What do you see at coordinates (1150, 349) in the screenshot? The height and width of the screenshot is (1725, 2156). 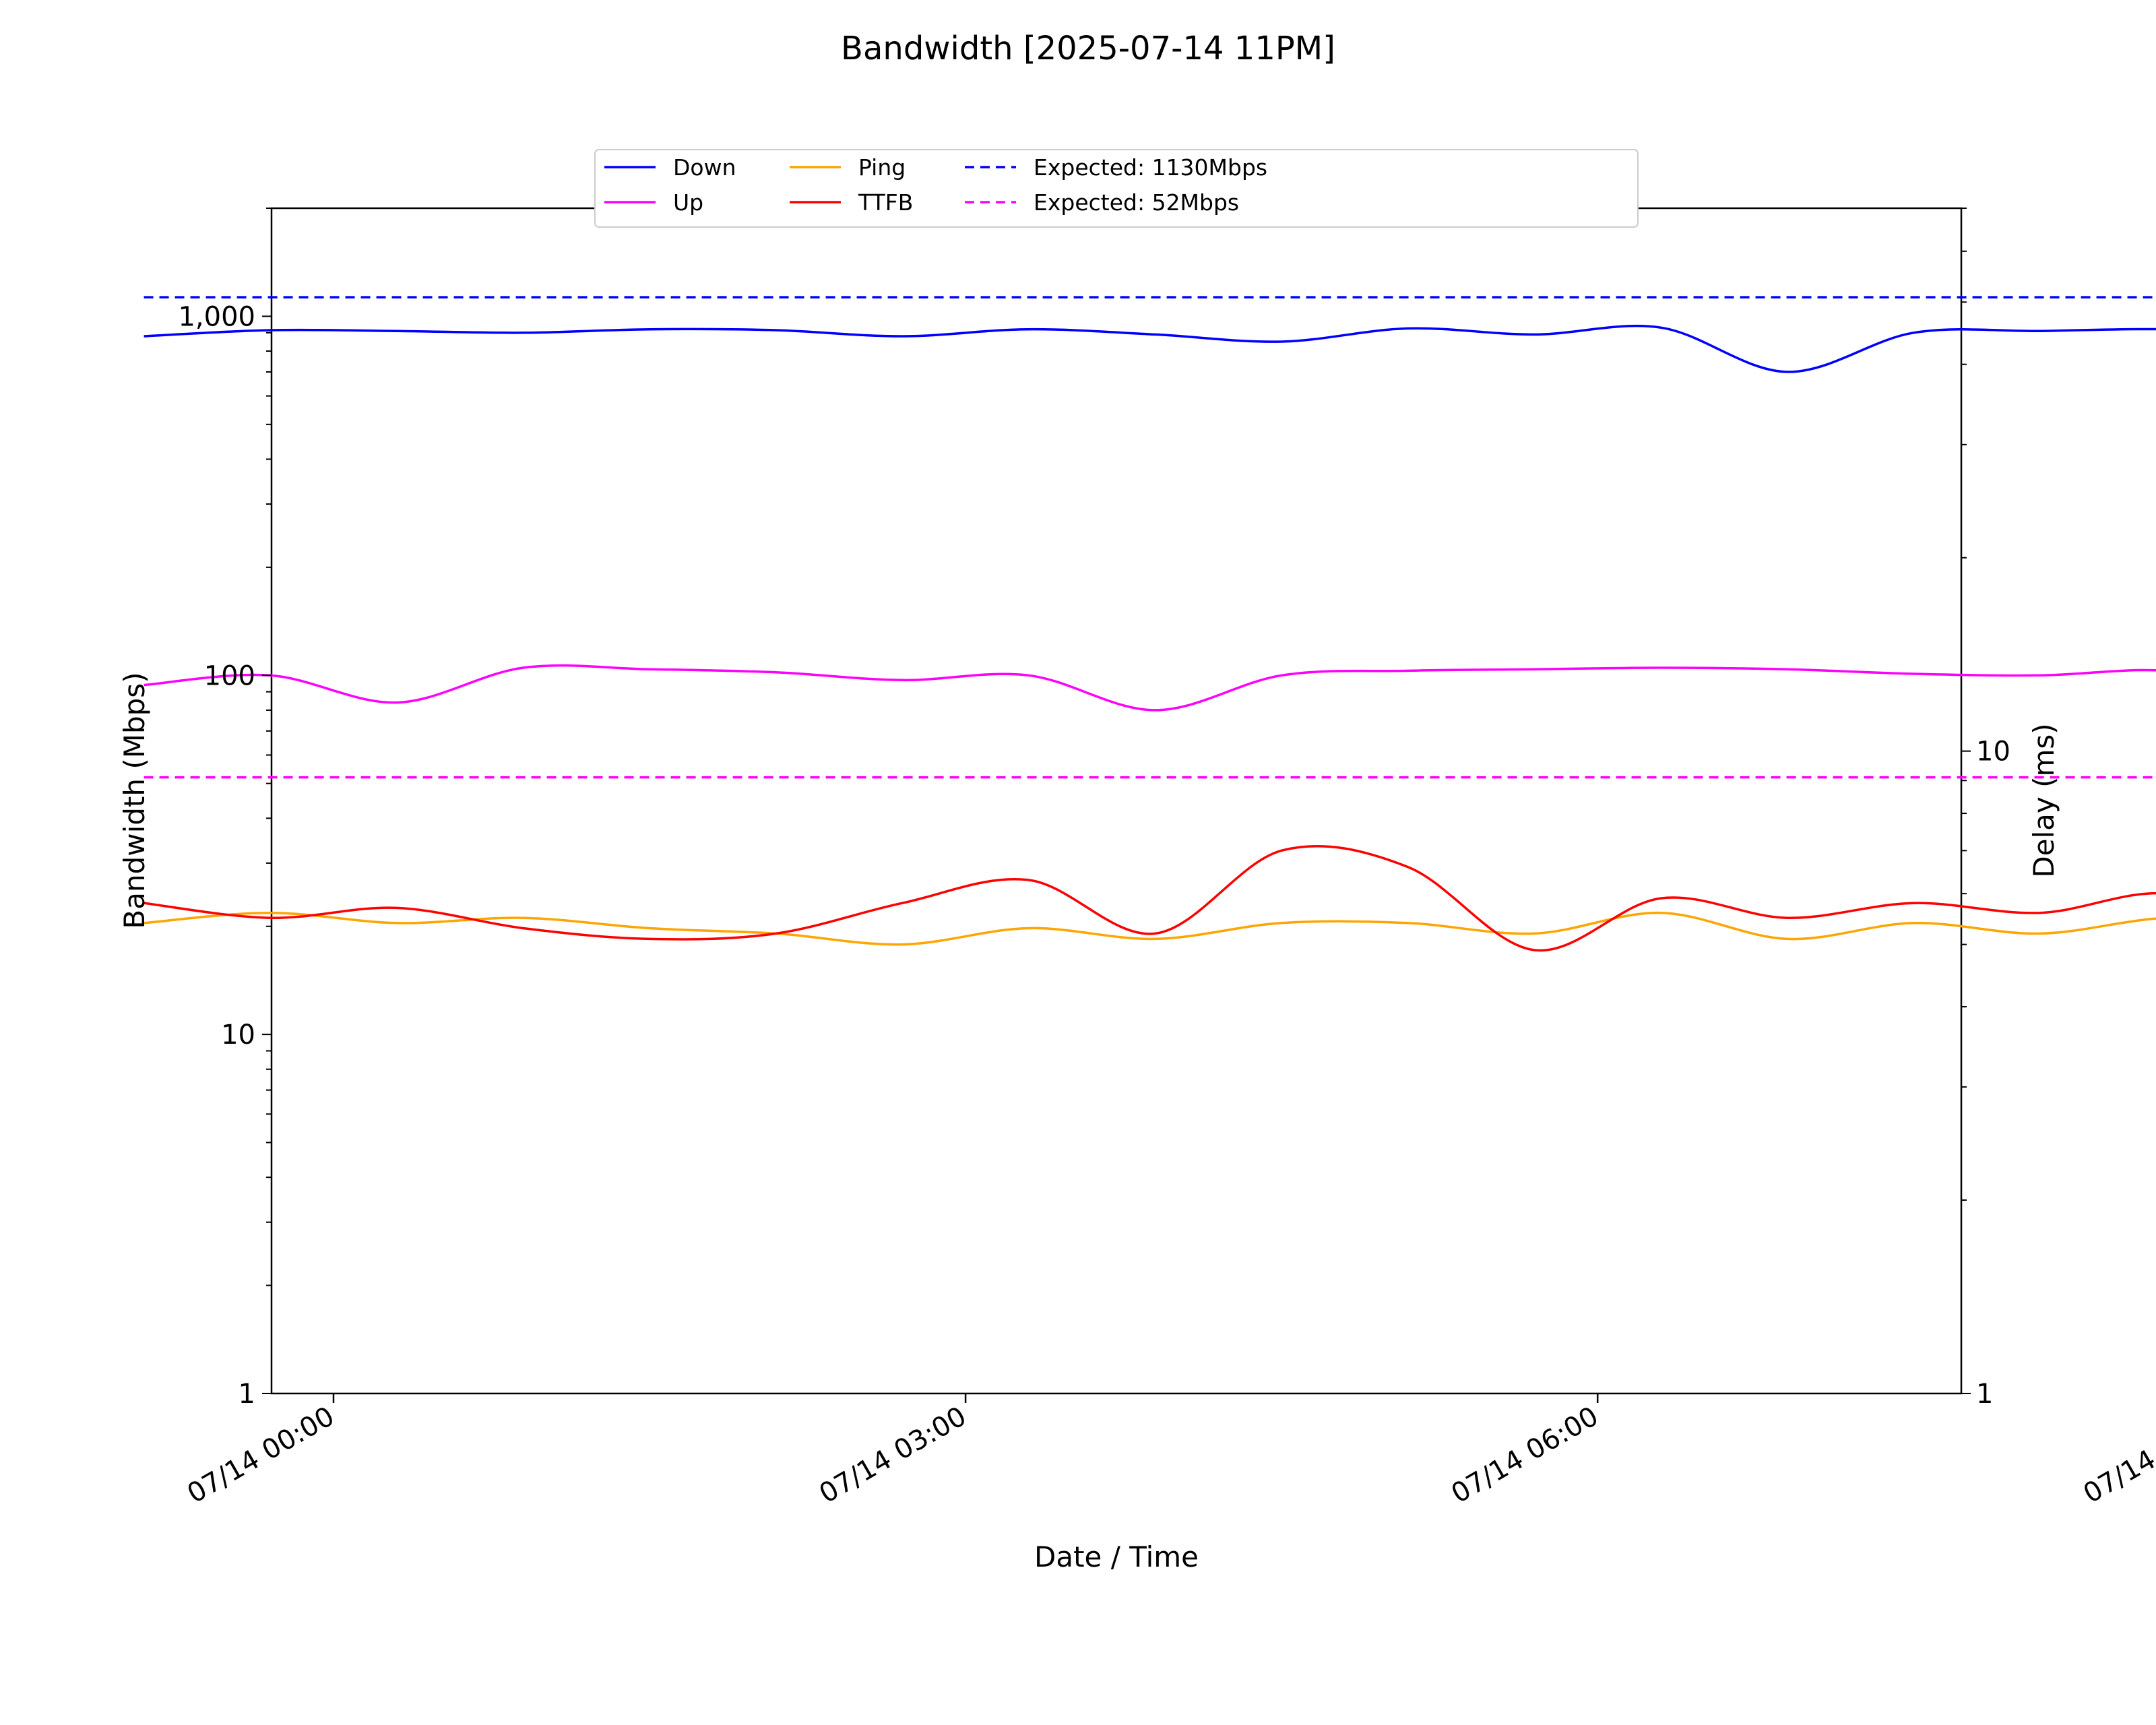 I see `series-line-down` at bounding box center [1150, 349].